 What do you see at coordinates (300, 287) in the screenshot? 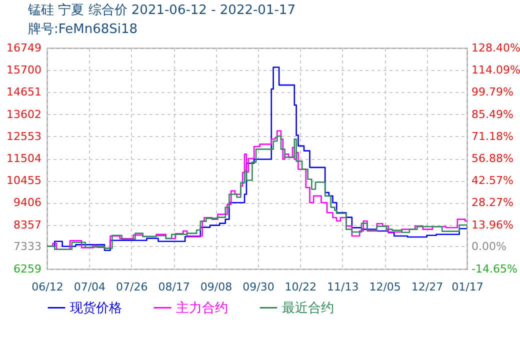
I see `x-tick-label: 10/22` at bounding box center [300, 287].